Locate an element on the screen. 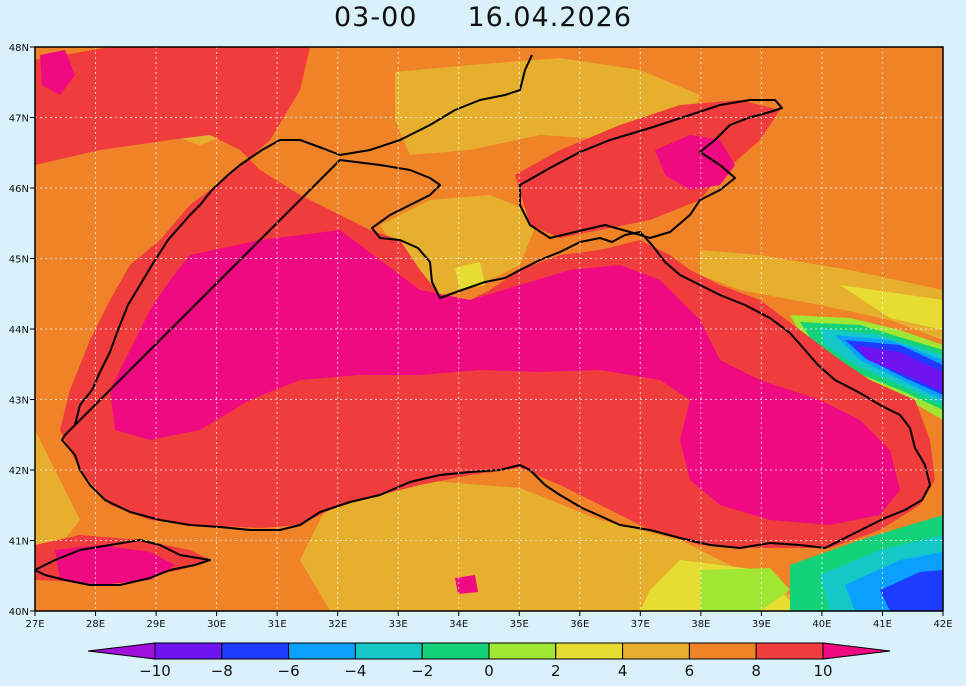  lat-tick-label: 40N is located at coordinates (19, 612).